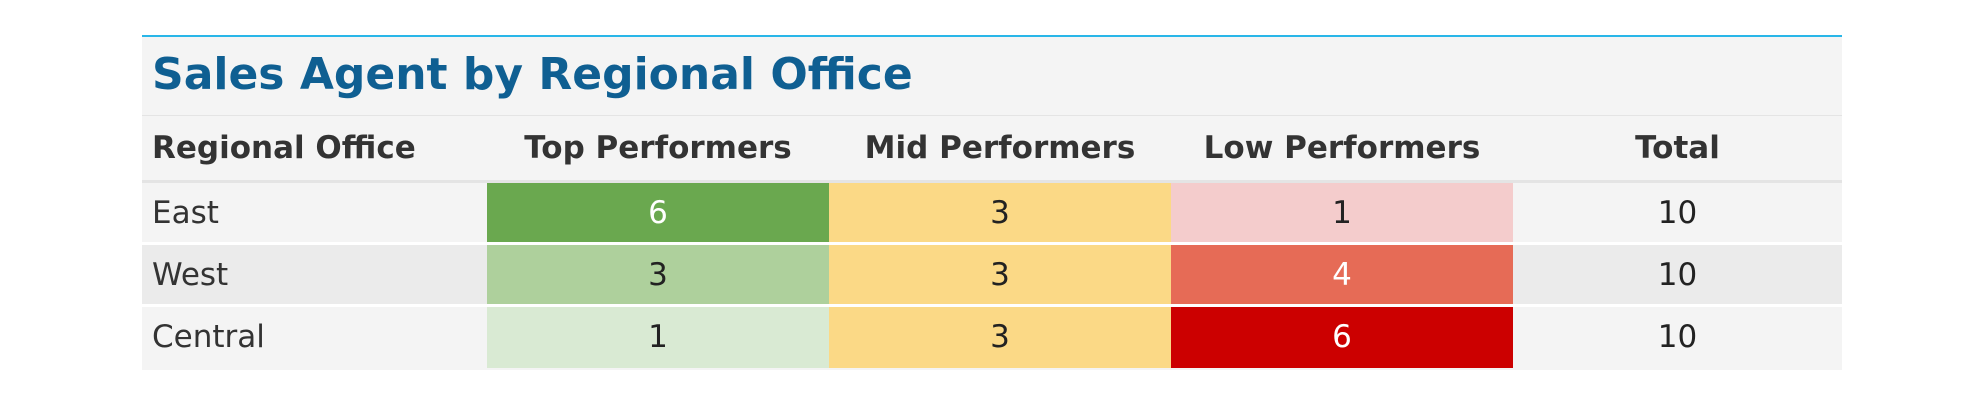 Image resolution: width=1984 pixels, height=410 pixels. Describe the element at coordinates (1342, 275) in the screenshot. I see `low-performers-cell: 4` at that location.